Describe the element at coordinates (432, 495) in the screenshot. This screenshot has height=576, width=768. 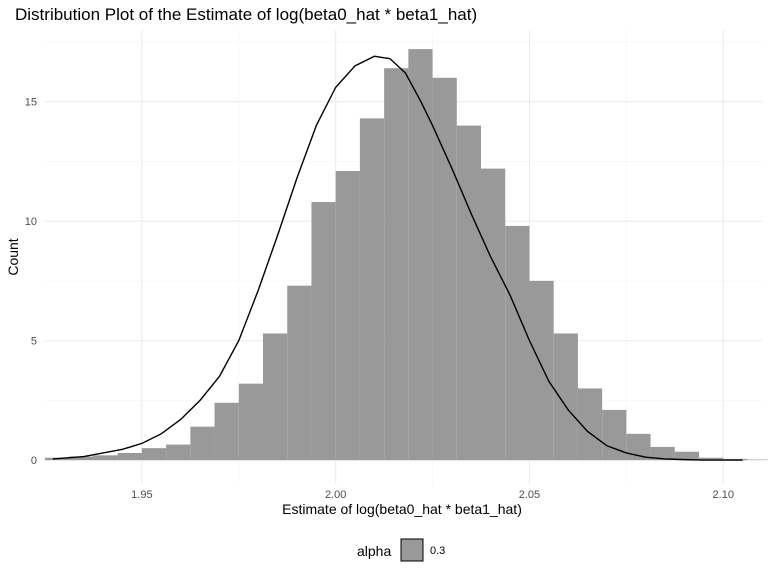
I see `x-axis-ticks: 1.95 2.00 2.05 2.10` at that location.